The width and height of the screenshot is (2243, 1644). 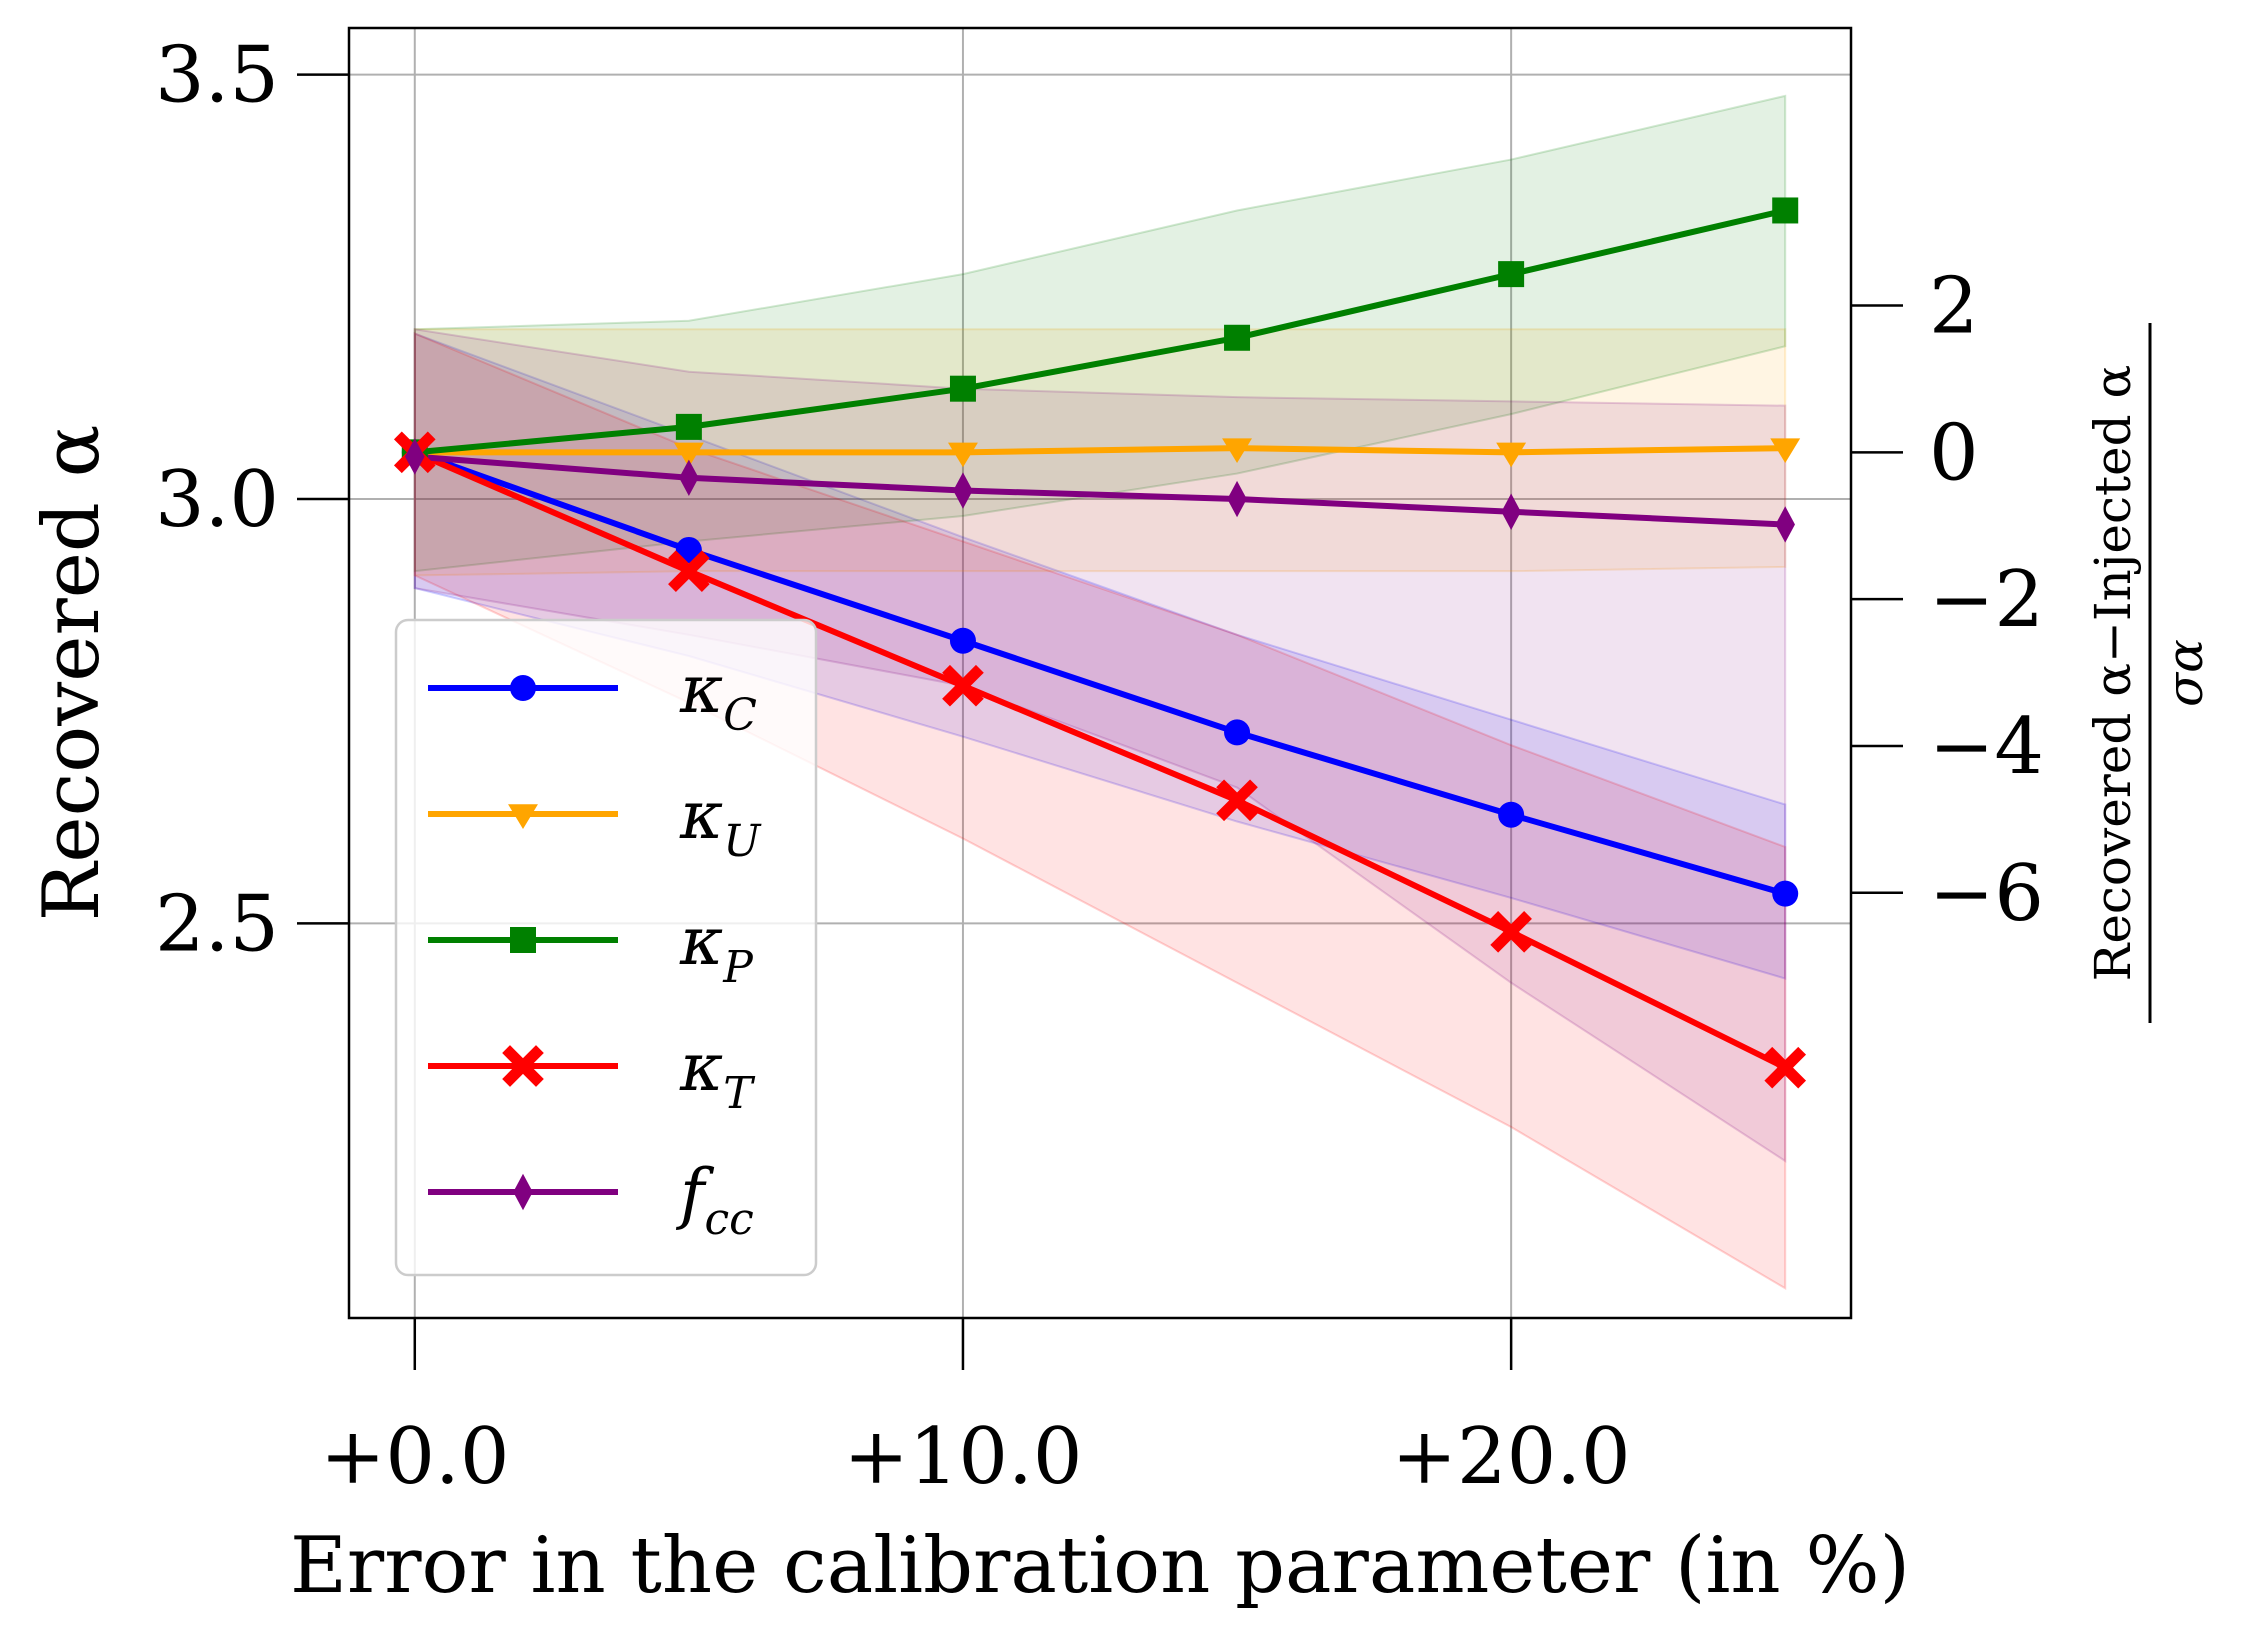 I want to click on series-line-κP, so click(x=1100, y=331).